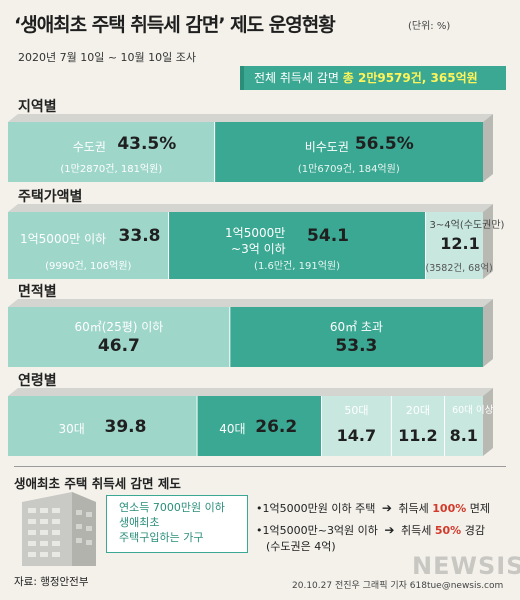  Describe the element at coordinates (473, 410) in the screenshot. I see `segment-name: 60대 이상` at that location.